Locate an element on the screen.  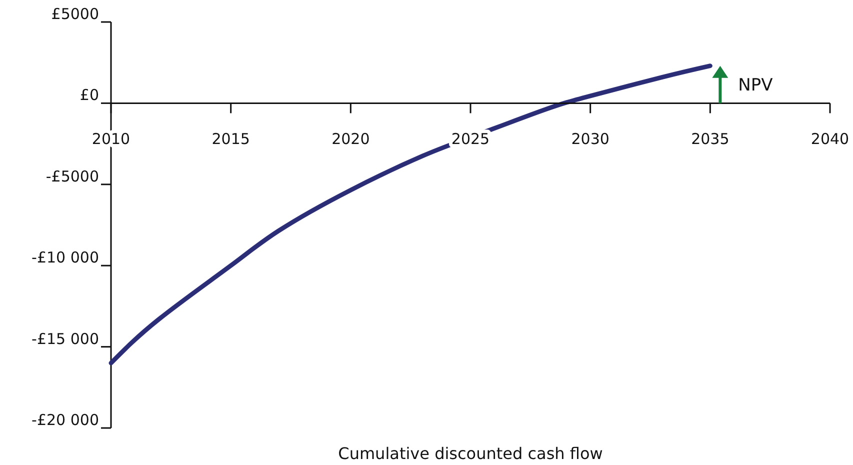
x-tick-label: 2035 is located at coordinates (710, 139).